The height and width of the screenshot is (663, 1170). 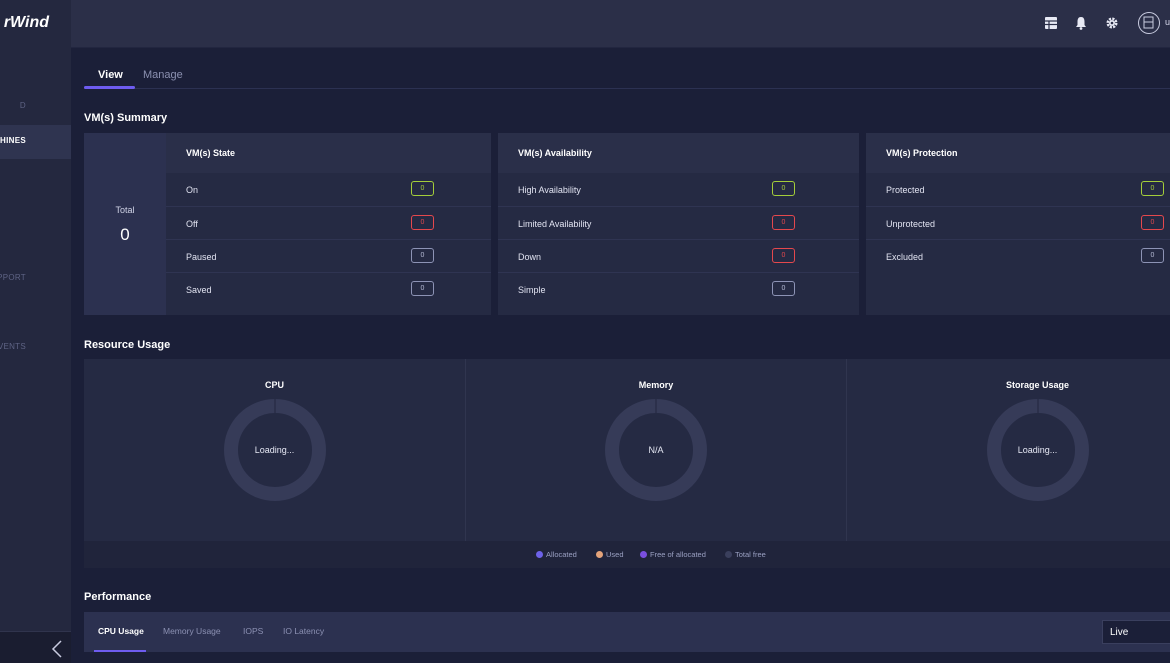 What do you see at coordinates (328, 255) in the screenshot?
I see `state-row-paused: Paused 0` at bounding box center [328, 255].